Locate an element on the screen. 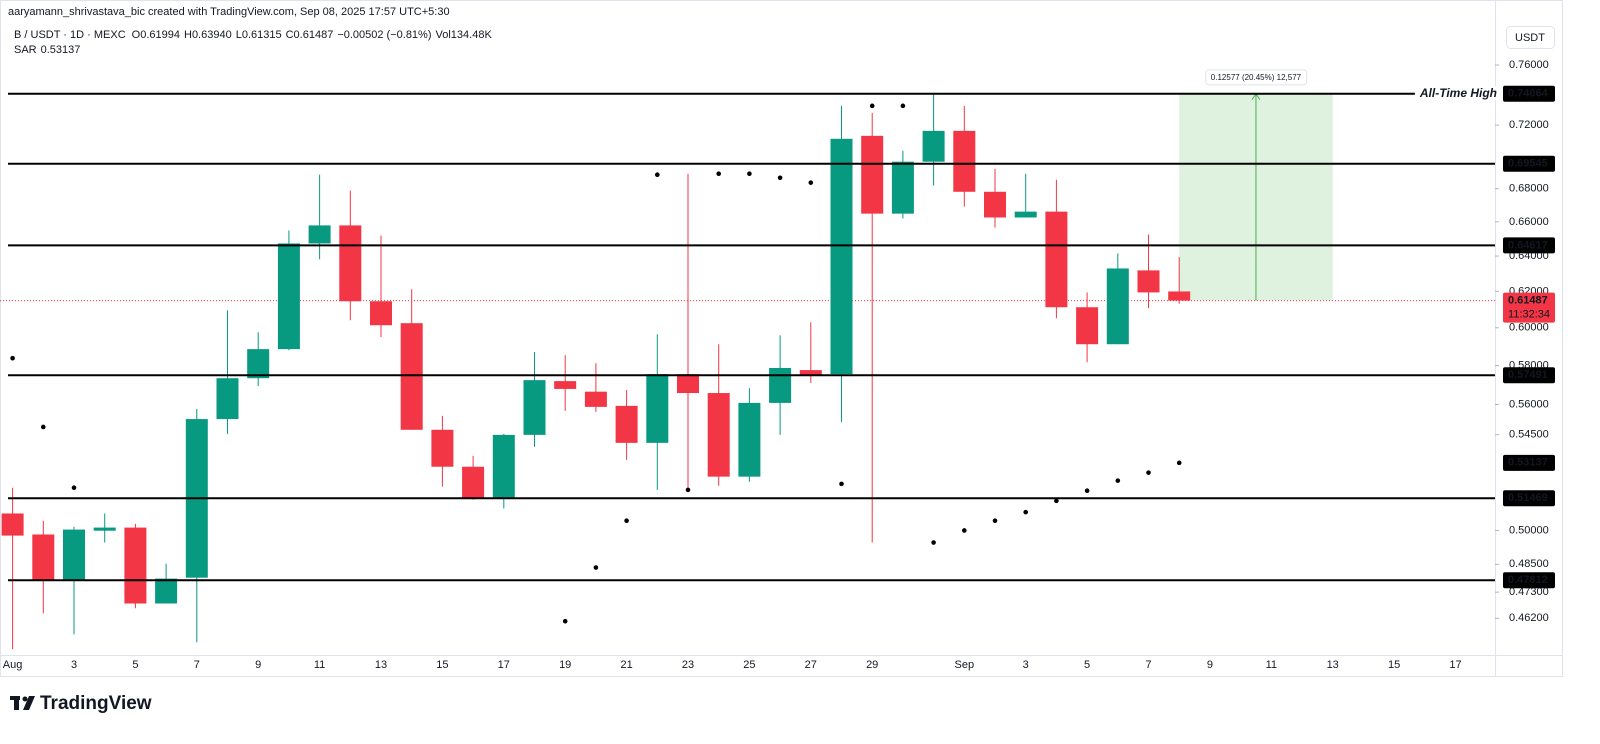 The height and width of the screenshot is (744, 1600). measure-label: 0.12577 (20.45%) 12,577 is located at coordinates (1256, 77).